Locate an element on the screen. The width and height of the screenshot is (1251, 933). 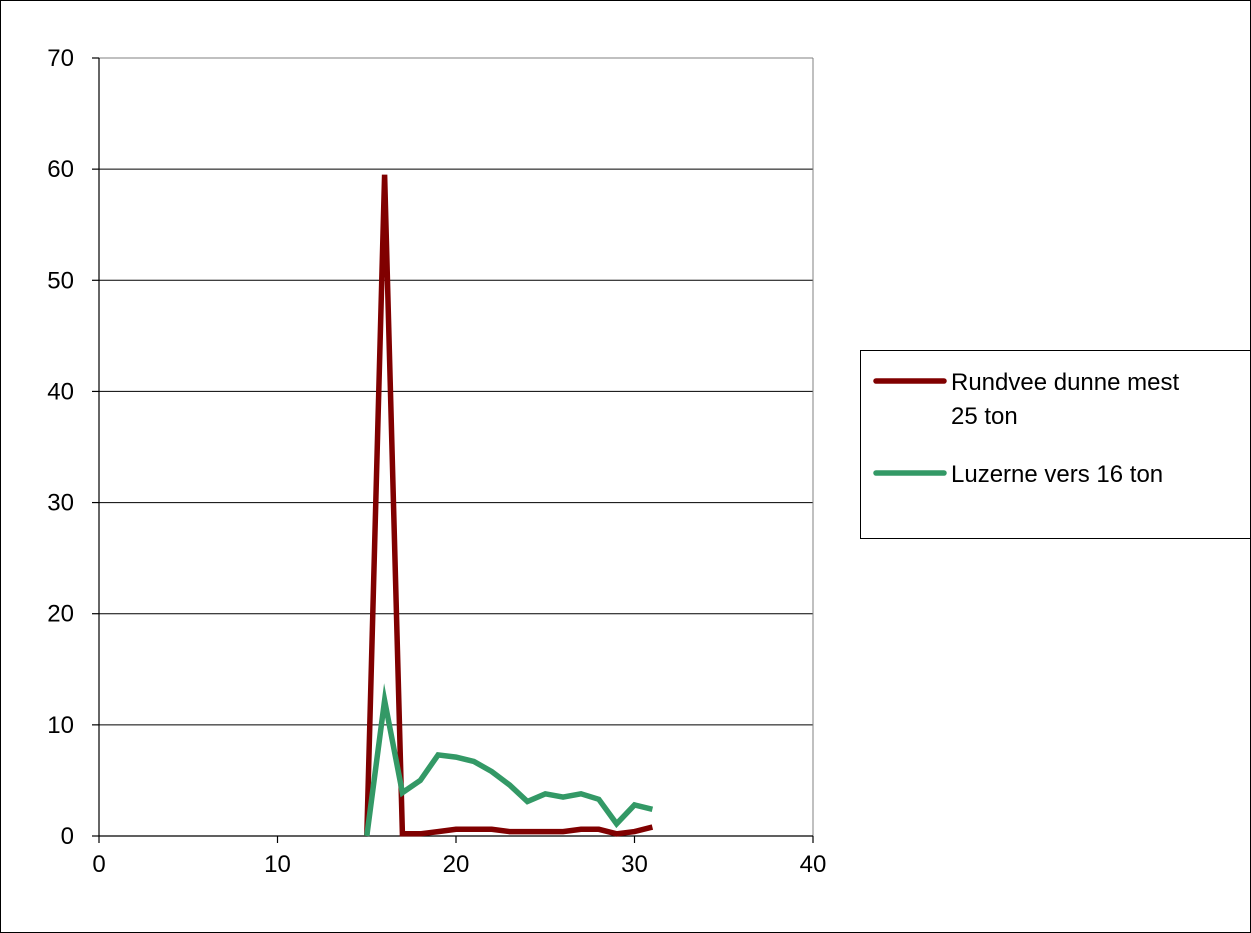
y-tick-label: 60 is located at coordinates (60, 169).